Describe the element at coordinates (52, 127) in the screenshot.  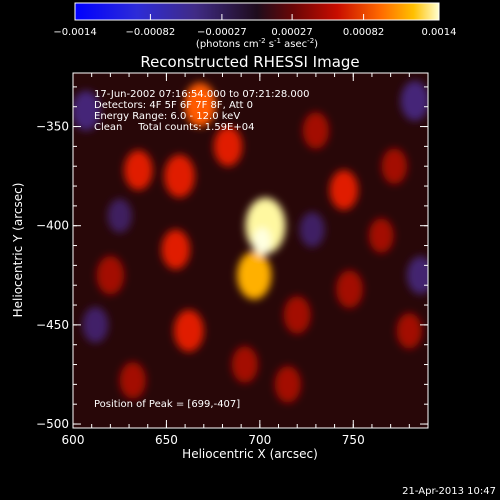
I see `y-tick-label: −350` at that location.